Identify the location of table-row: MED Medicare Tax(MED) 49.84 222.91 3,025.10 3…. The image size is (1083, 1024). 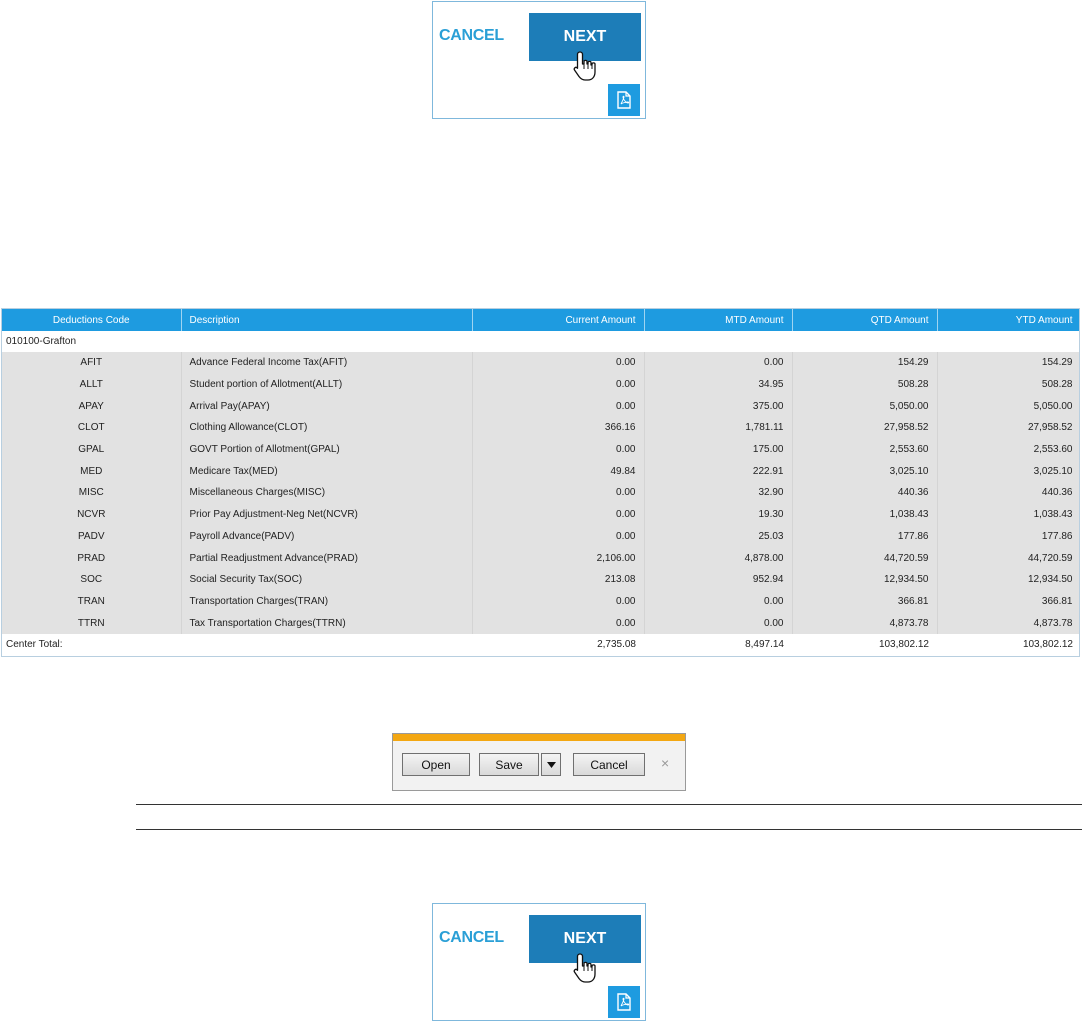
(540, 471).